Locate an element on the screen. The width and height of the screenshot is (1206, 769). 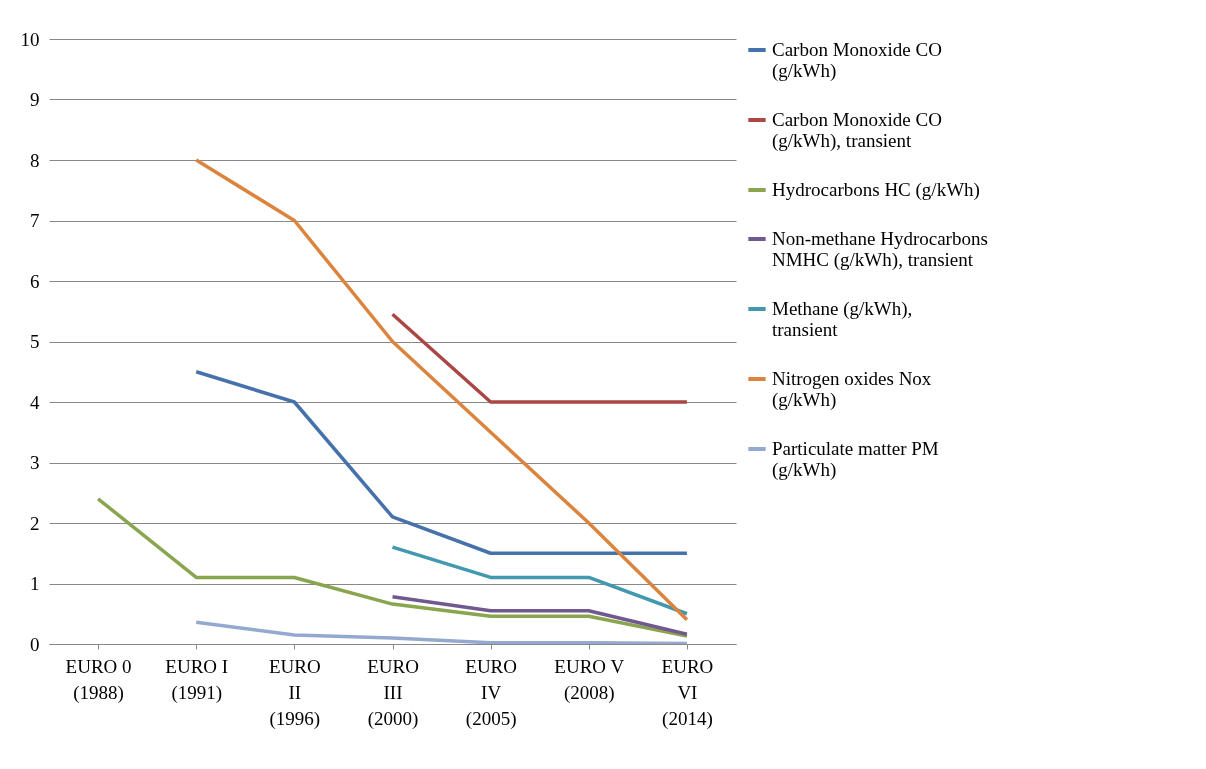
y-tick-label: 0 is located at coordinates (35, 644).